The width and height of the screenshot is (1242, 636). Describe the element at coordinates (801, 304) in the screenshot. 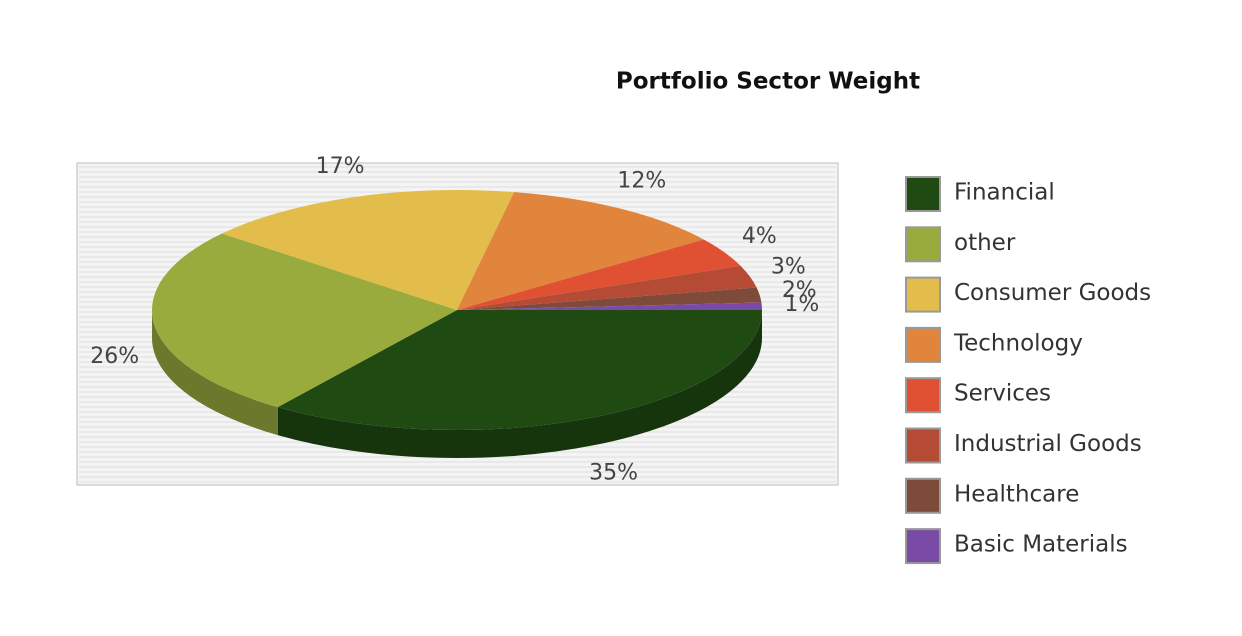

I see `value-label: 1%` at that location.